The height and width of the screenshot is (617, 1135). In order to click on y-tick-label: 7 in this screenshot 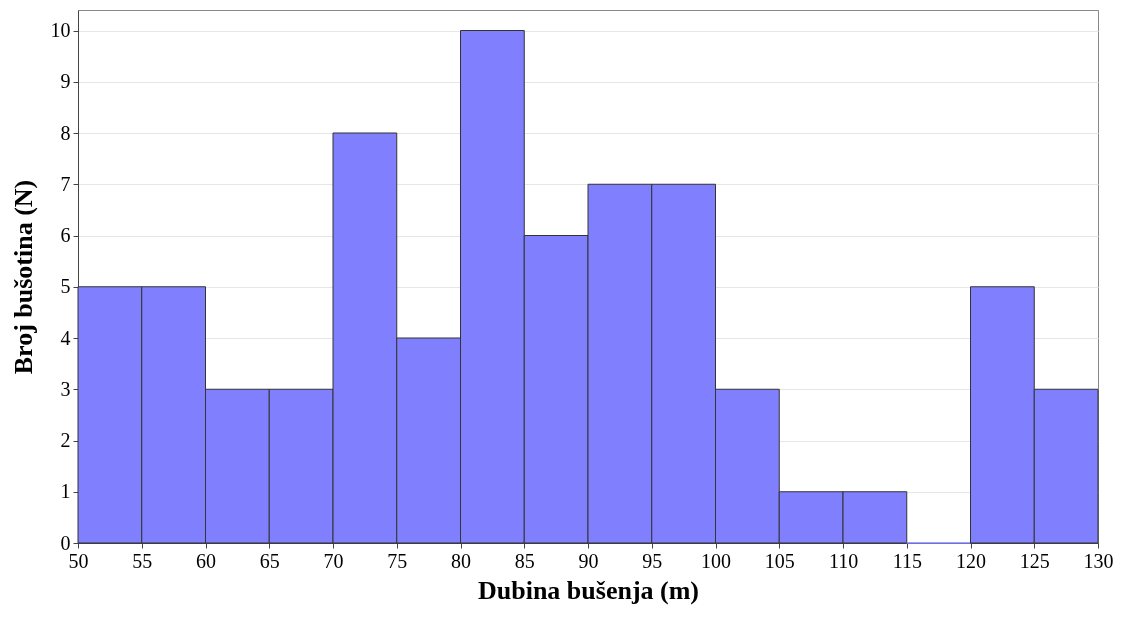, I will do `click(65, 183)`.